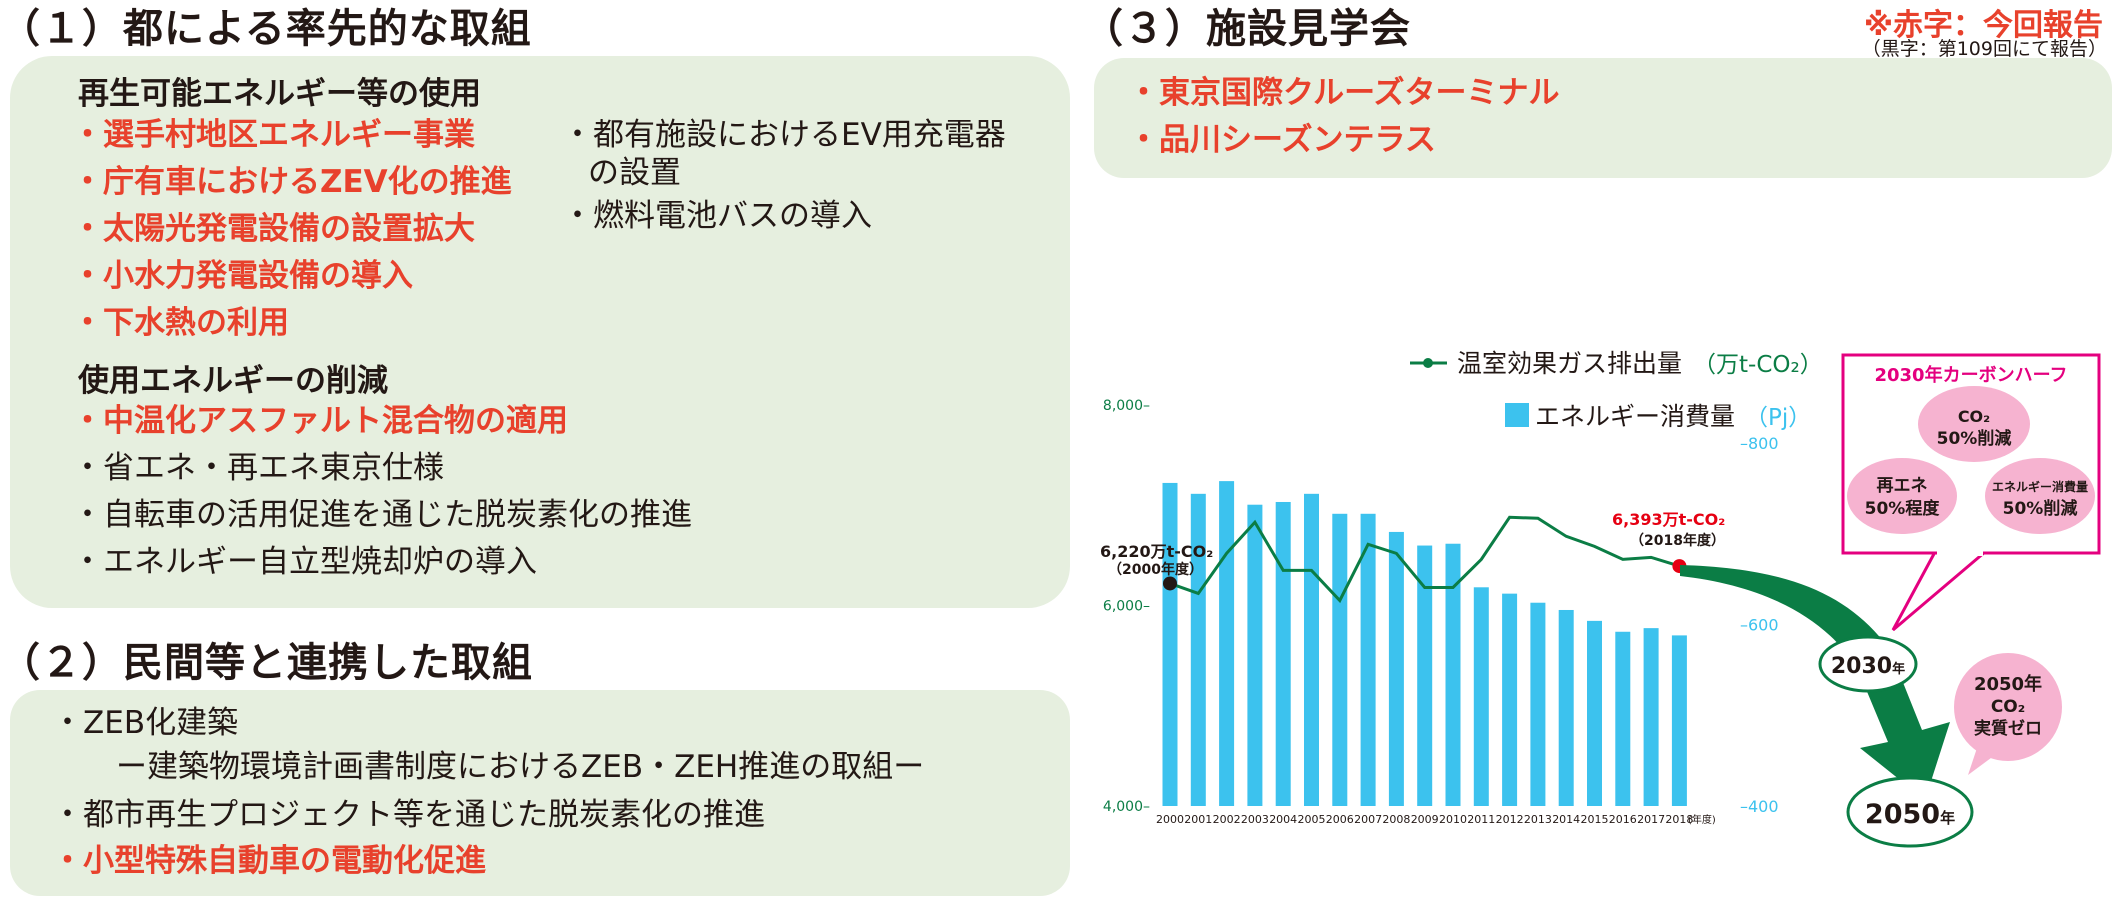 Image resolution: width=2115 pixels, height=899 pixels. What do you see at coordinates (634, 173) in the screenshot?
I see `list-item-continued: の設置` at bounding box center [634, 173].